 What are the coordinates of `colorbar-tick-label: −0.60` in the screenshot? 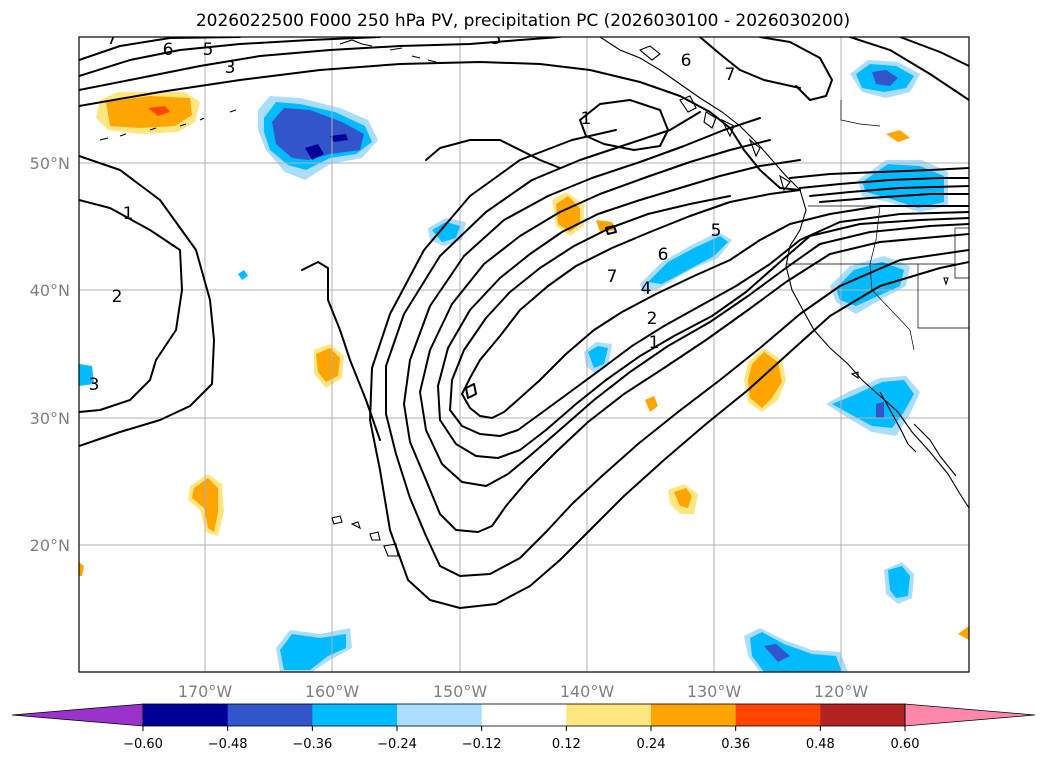 It's located at (143, 744).